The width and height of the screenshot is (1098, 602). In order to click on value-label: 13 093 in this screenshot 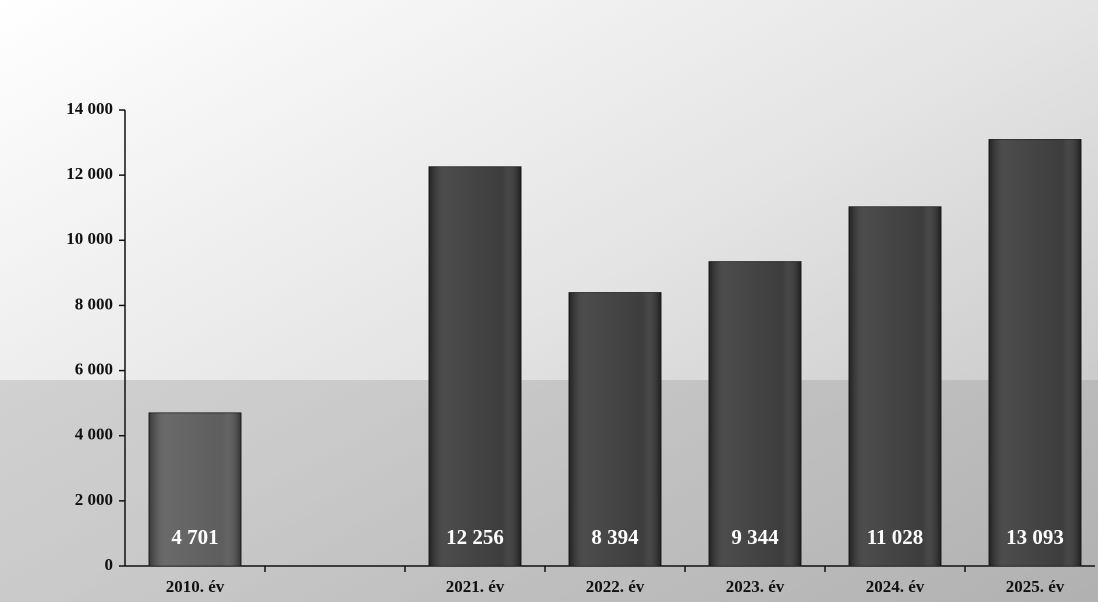, I will do `click(1035, 537)`.